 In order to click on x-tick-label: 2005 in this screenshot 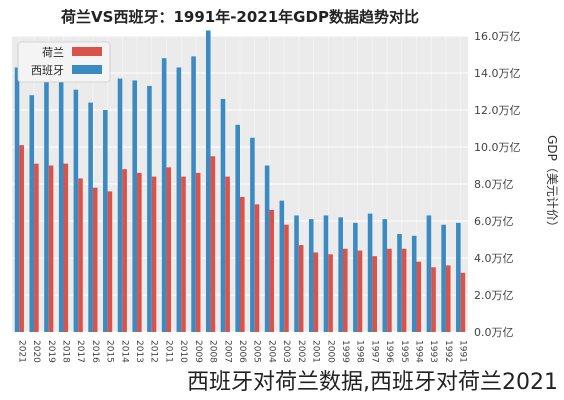, I will do `click(257, 351)`.